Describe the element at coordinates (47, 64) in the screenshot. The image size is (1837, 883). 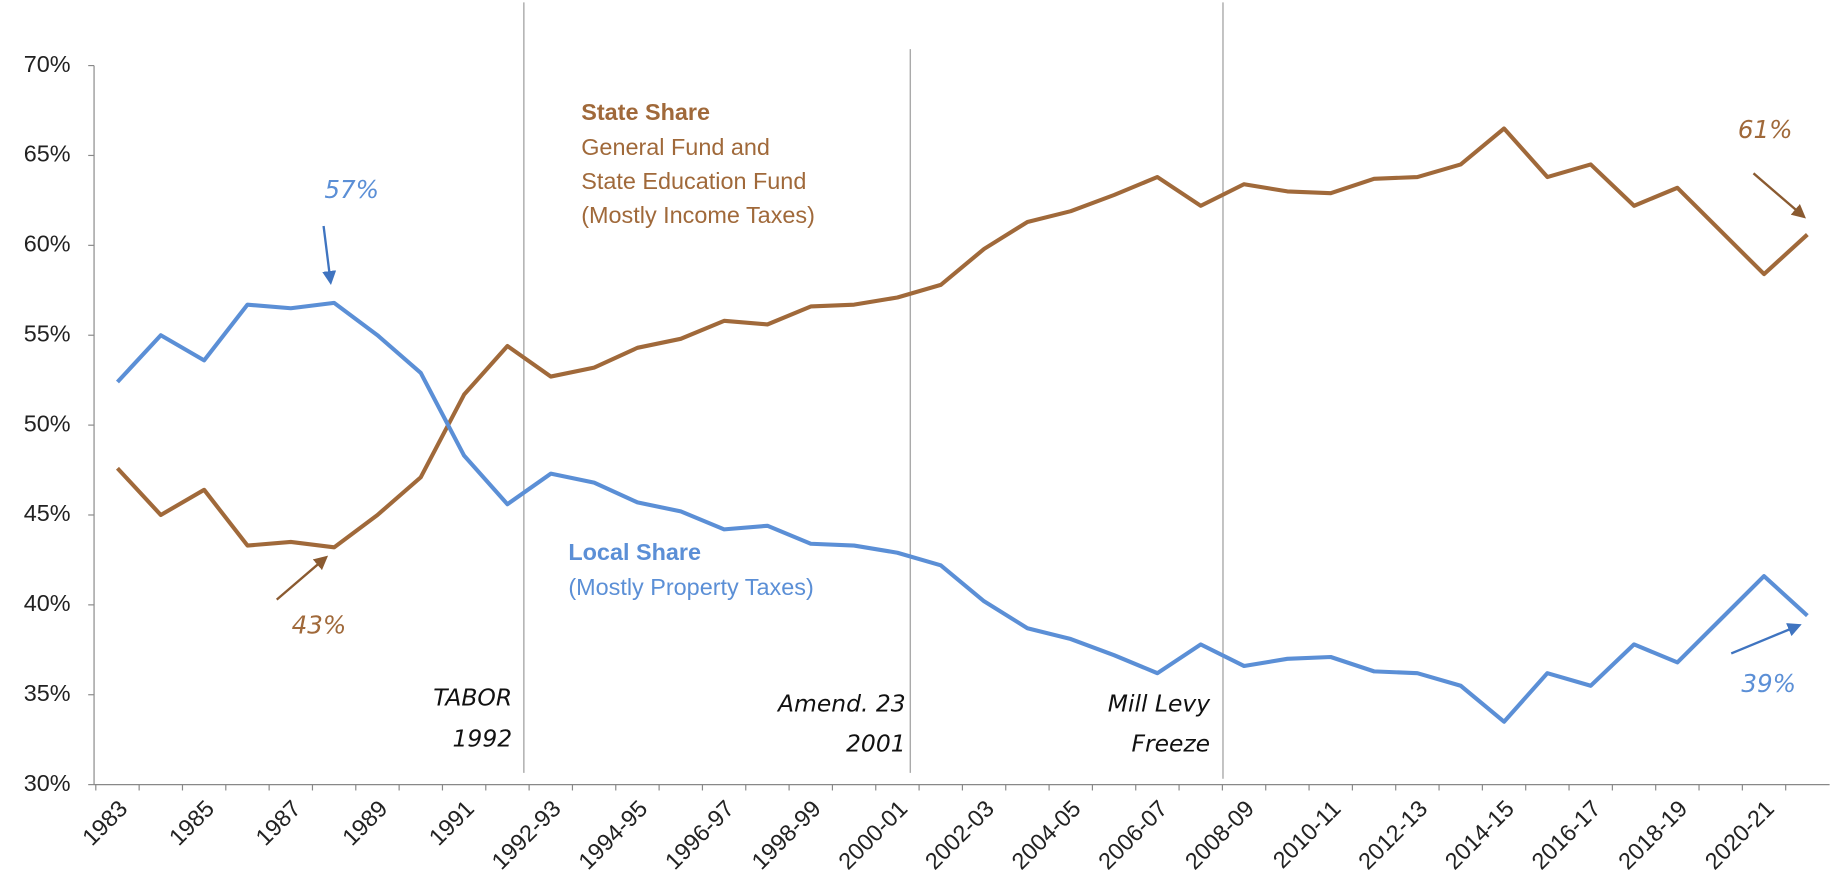
I see `y-tick-label: 70%` at that location.